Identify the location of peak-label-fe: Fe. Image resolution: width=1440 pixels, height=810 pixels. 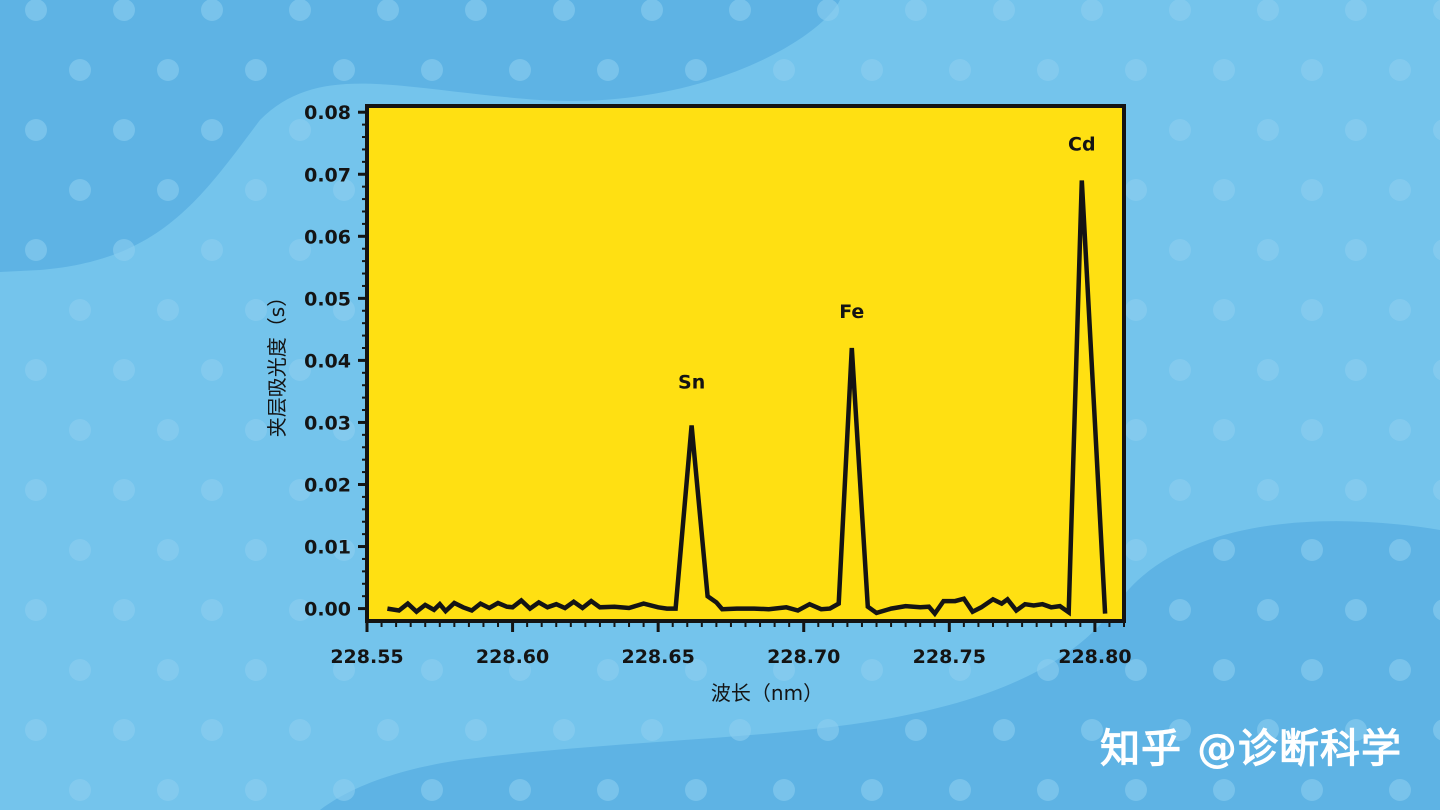
(851, 312).